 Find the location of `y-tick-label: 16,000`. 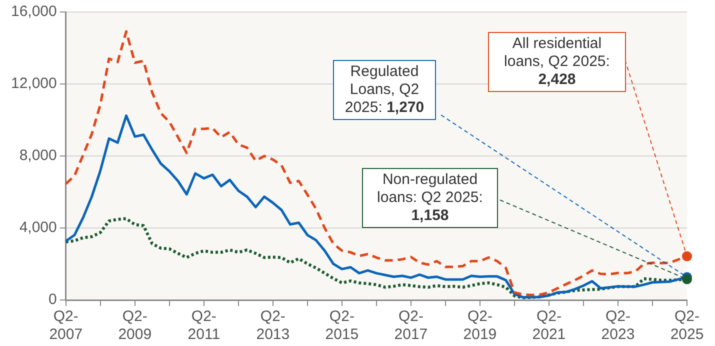

y-tick-label: 16,000 is located at coordinates (33, 11).